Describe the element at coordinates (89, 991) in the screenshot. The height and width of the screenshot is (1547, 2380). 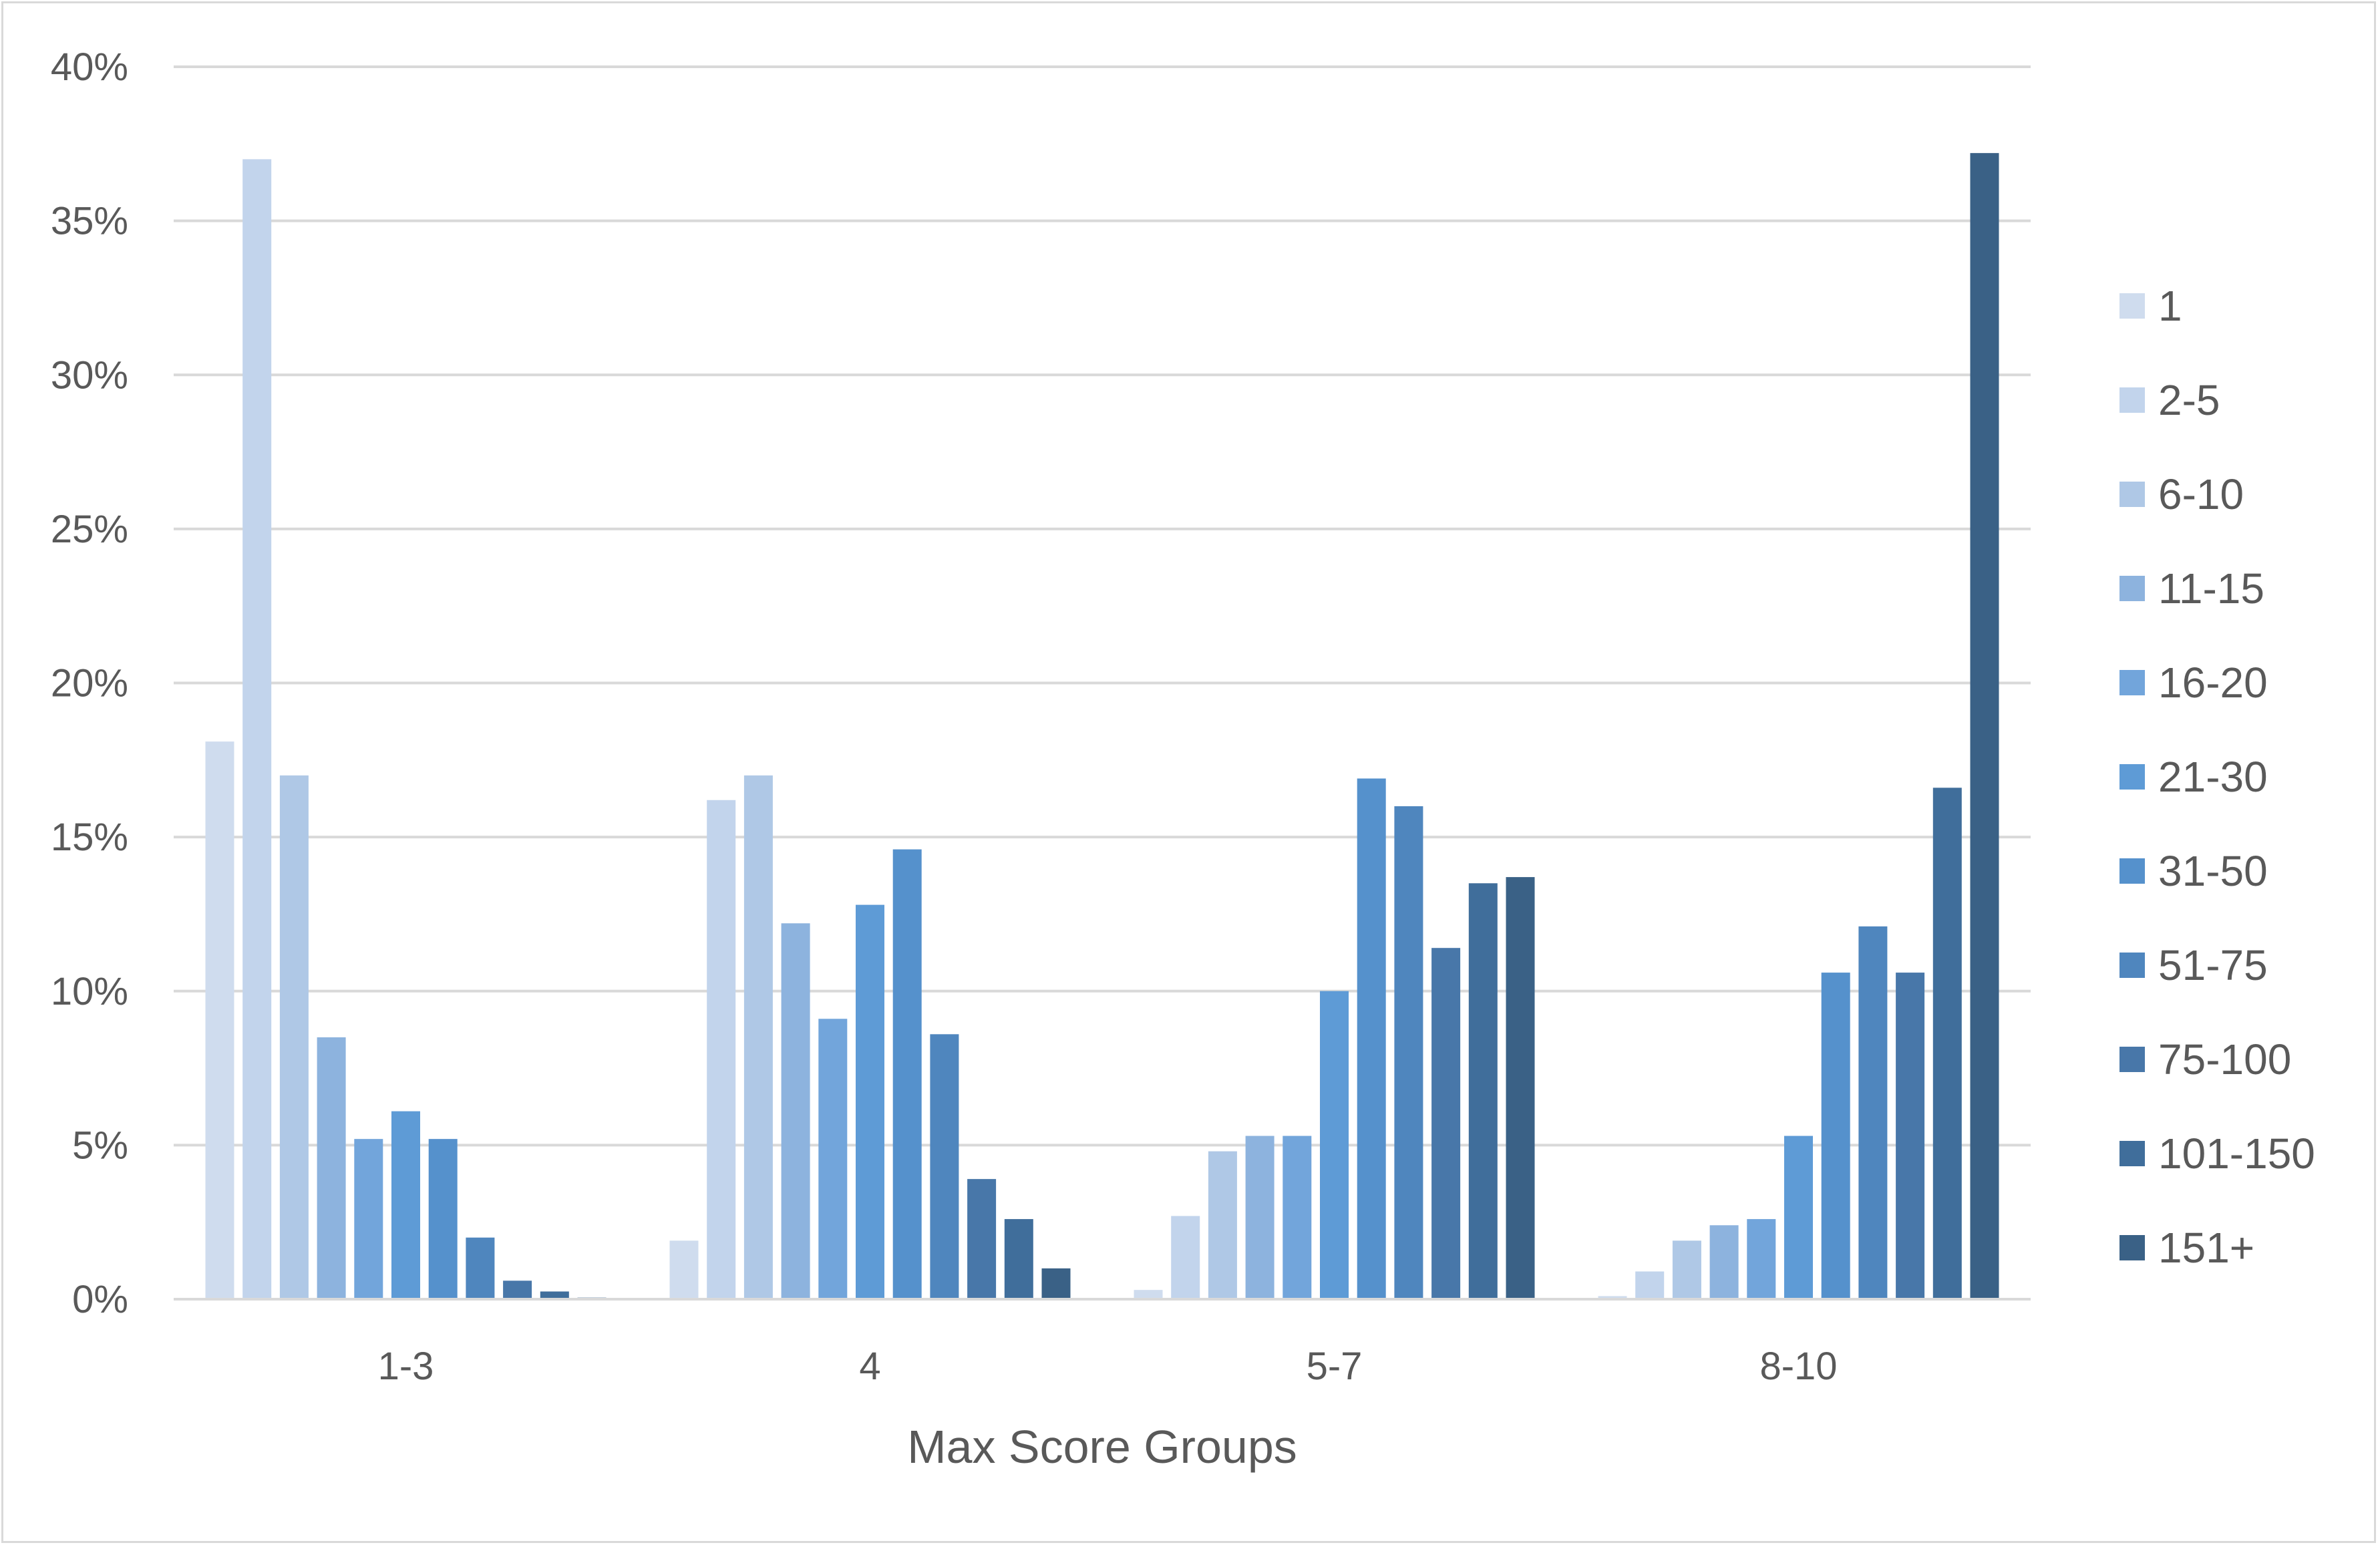
I see `y-tick-label: 10%` at that location.